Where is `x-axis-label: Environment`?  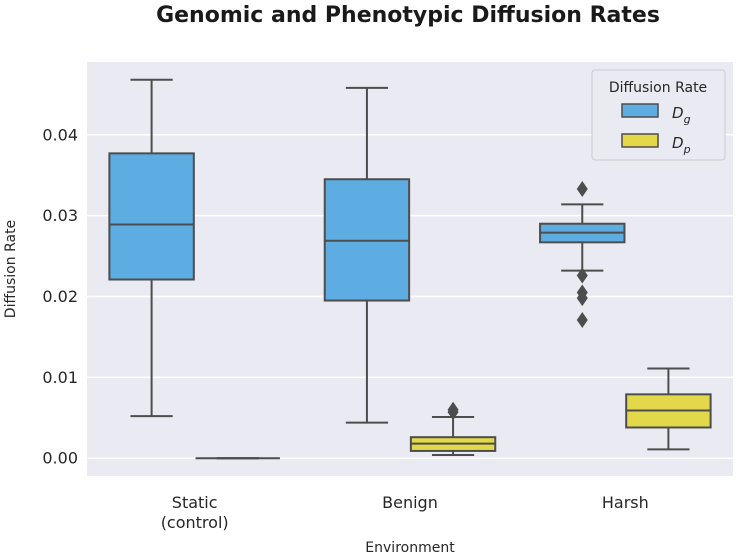 x-axis-label: Environment is located at coordinates (410, 548).